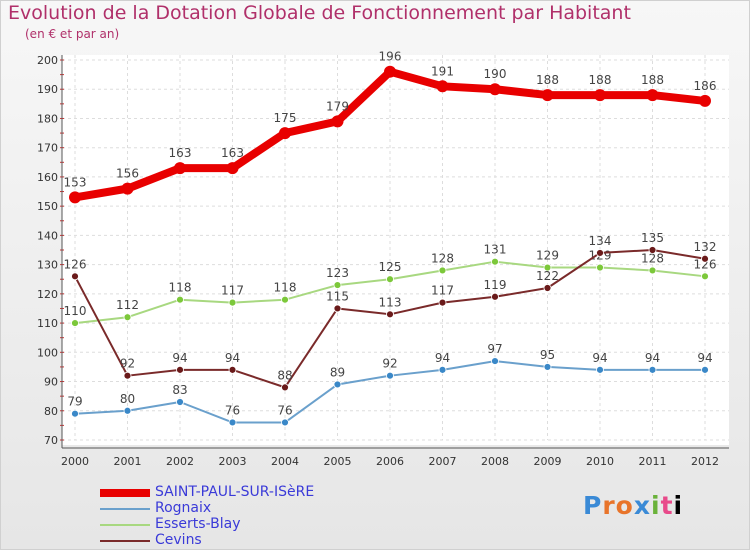  I want to click on x-tick-label: 2011, so click(653, 461).